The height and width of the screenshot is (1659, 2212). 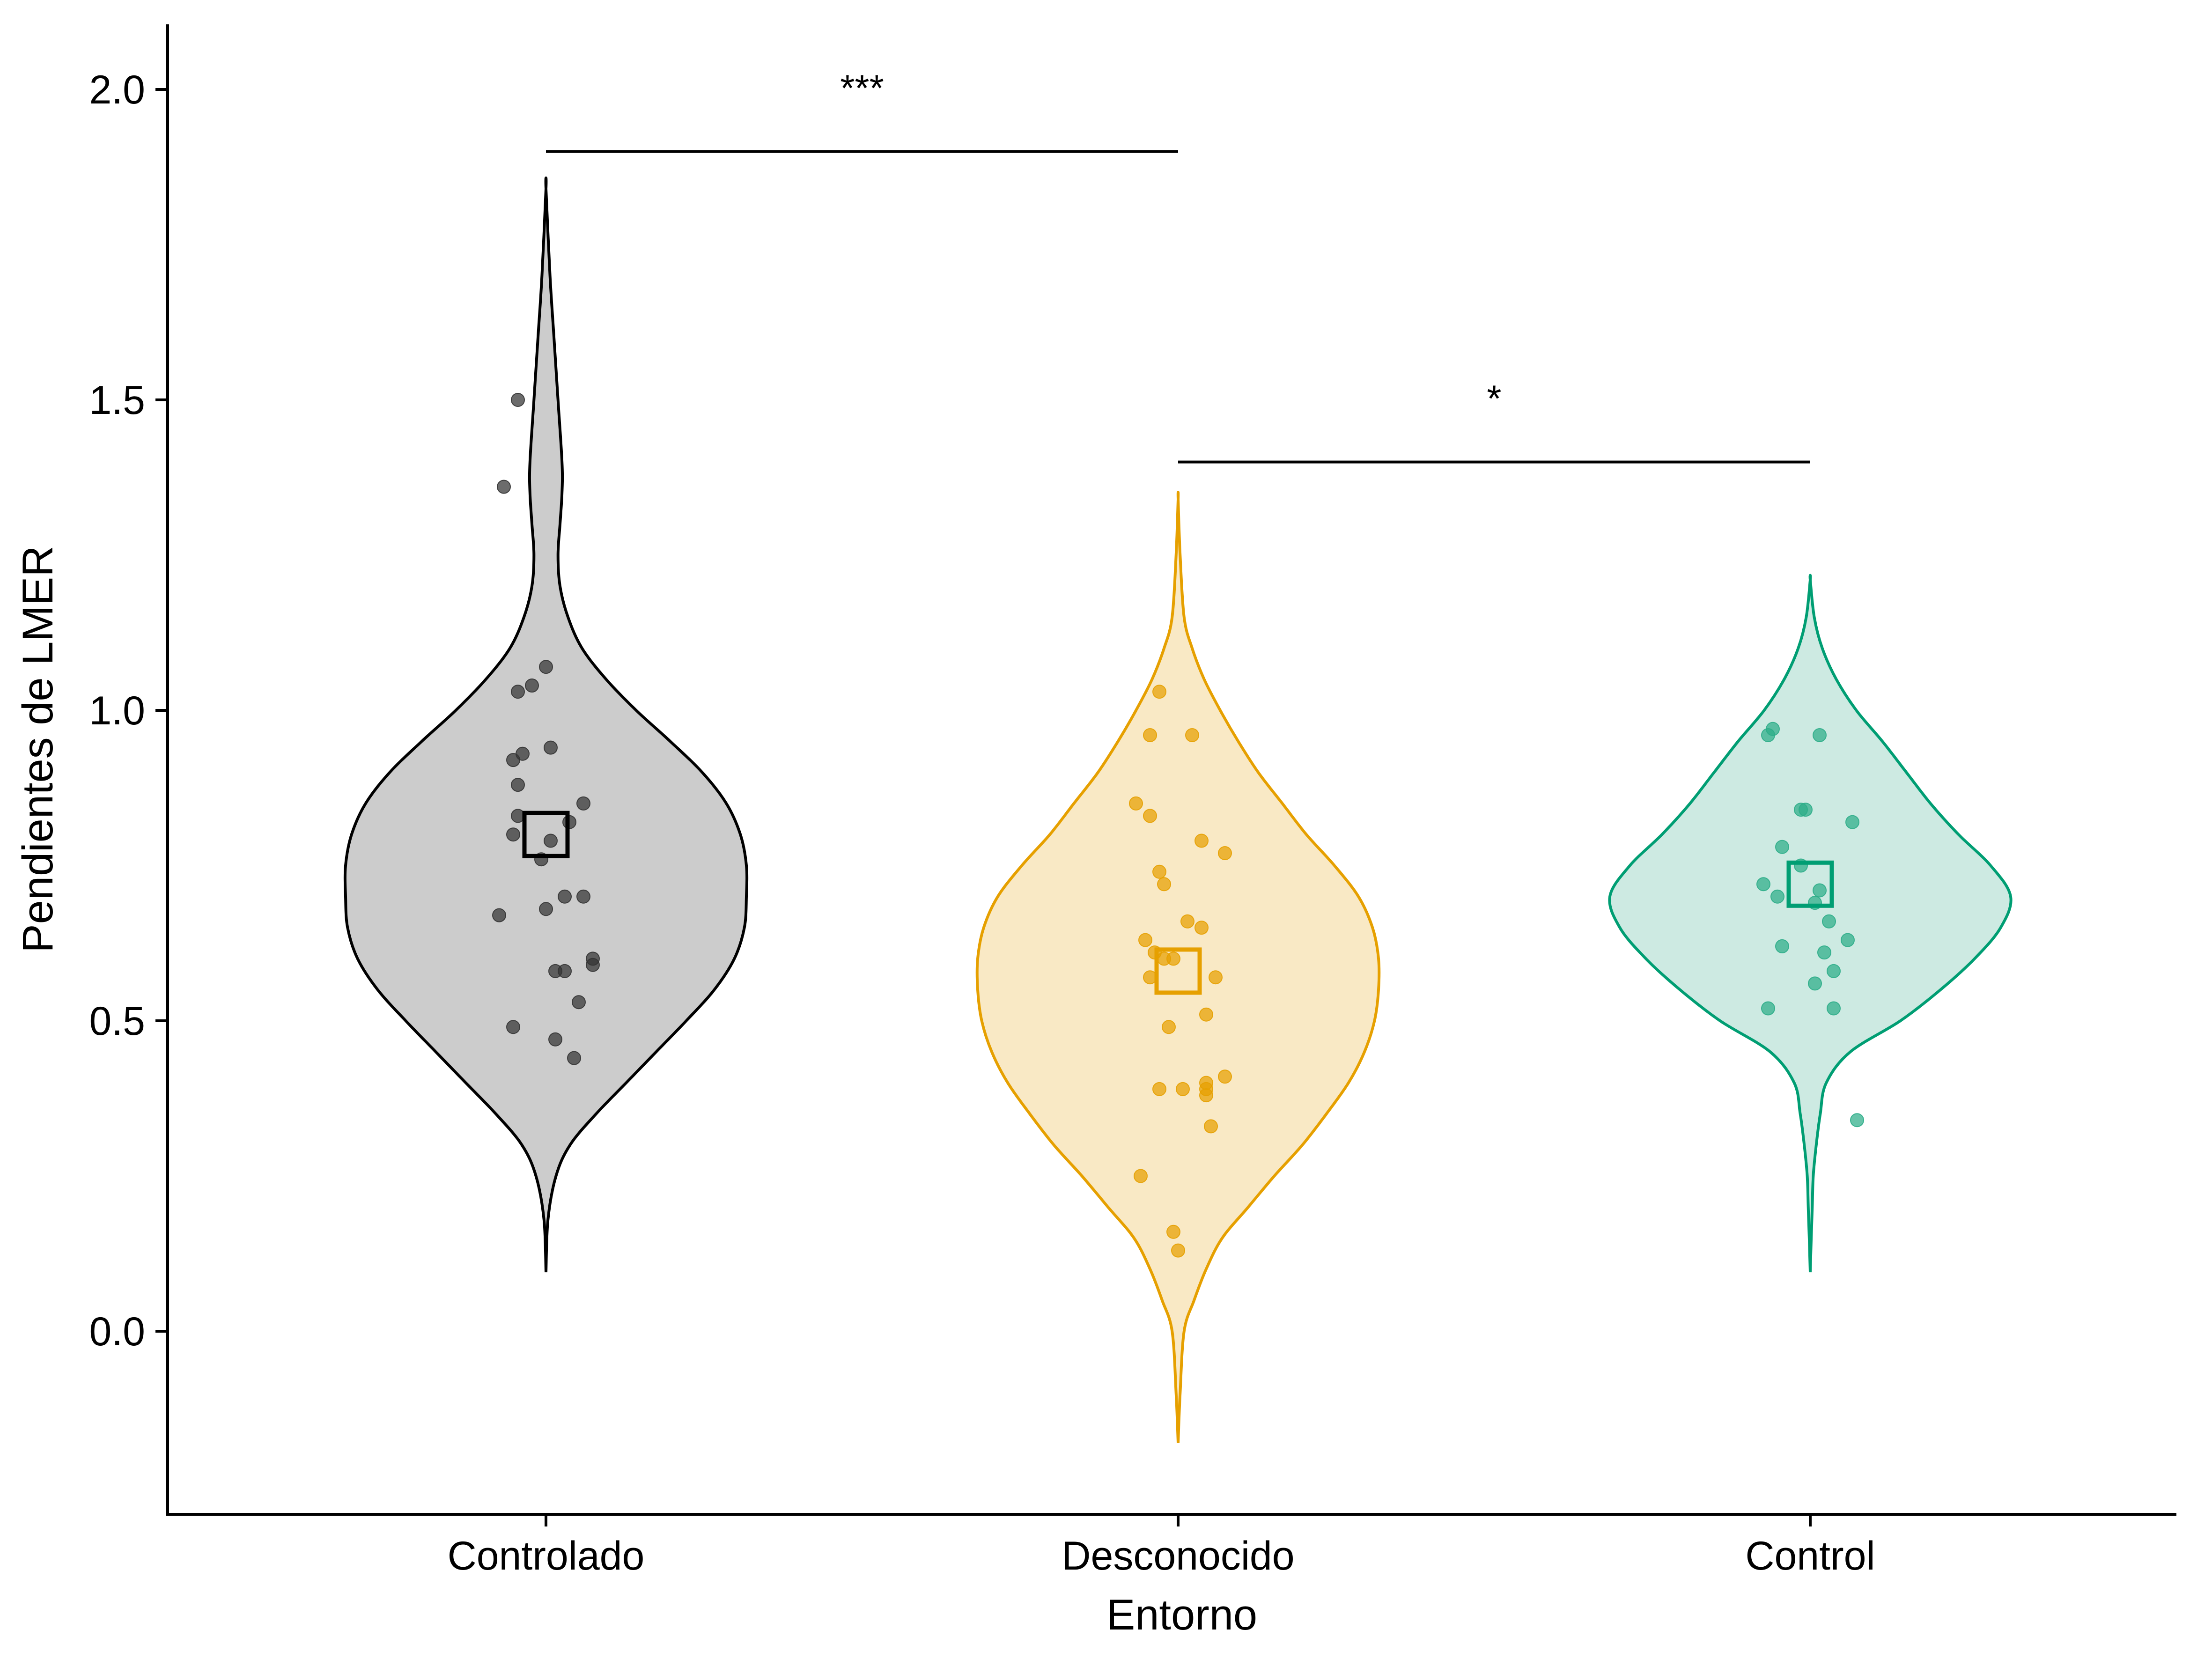 What do you see at coordinates (117, 1022) in the screenshot?
I see `y-tick-label: 0.5` at bounding box center [117, 1022].